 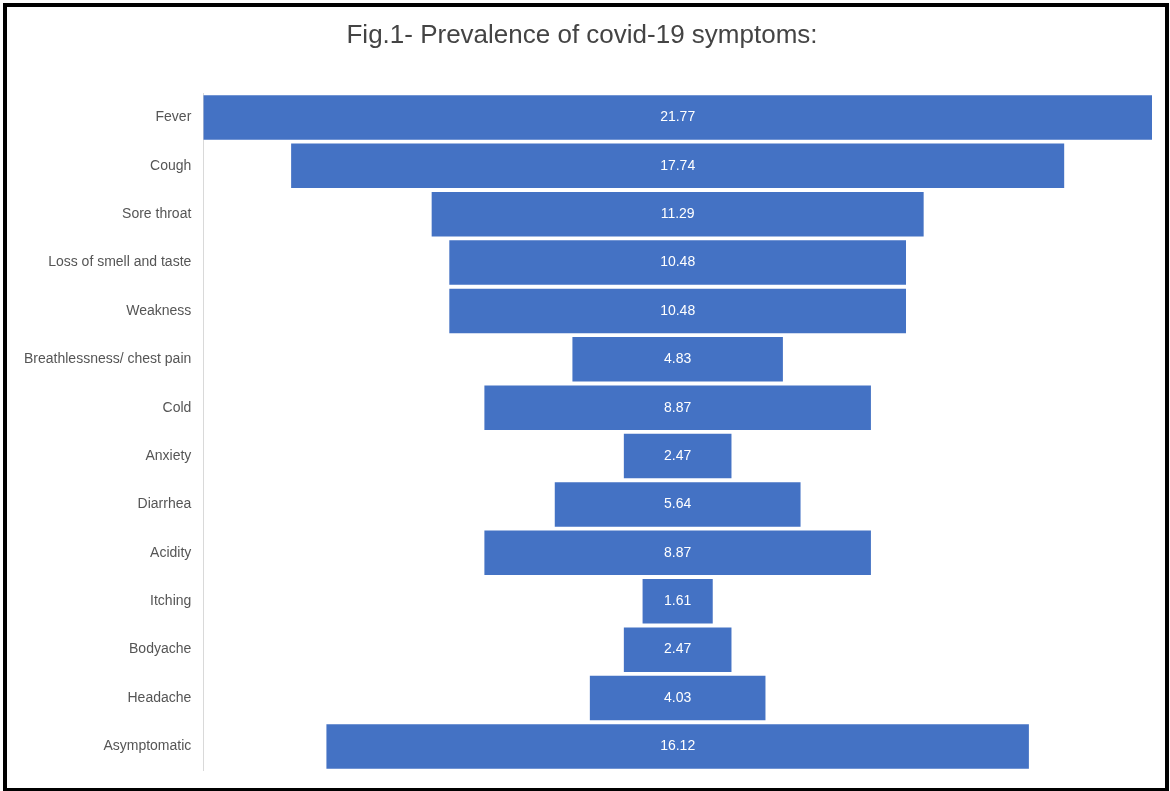 I want to click on category-label: Loss of smell and taste, so click(x=120, y=261).